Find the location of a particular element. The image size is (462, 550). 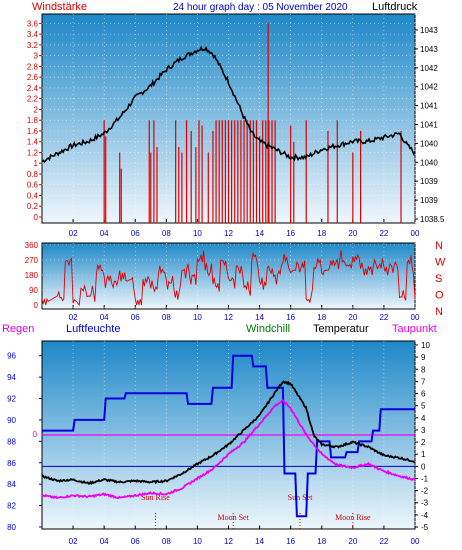

wind-tick-label: 1.2 is located at coordinates (33, 152).